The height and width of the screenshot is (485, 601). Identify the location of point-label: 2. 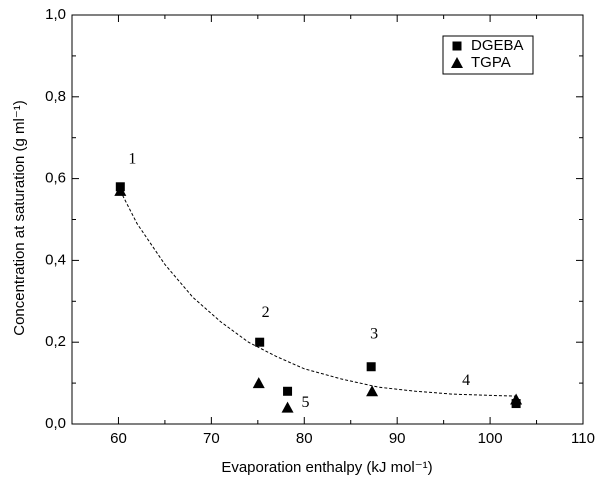
(266, 312).